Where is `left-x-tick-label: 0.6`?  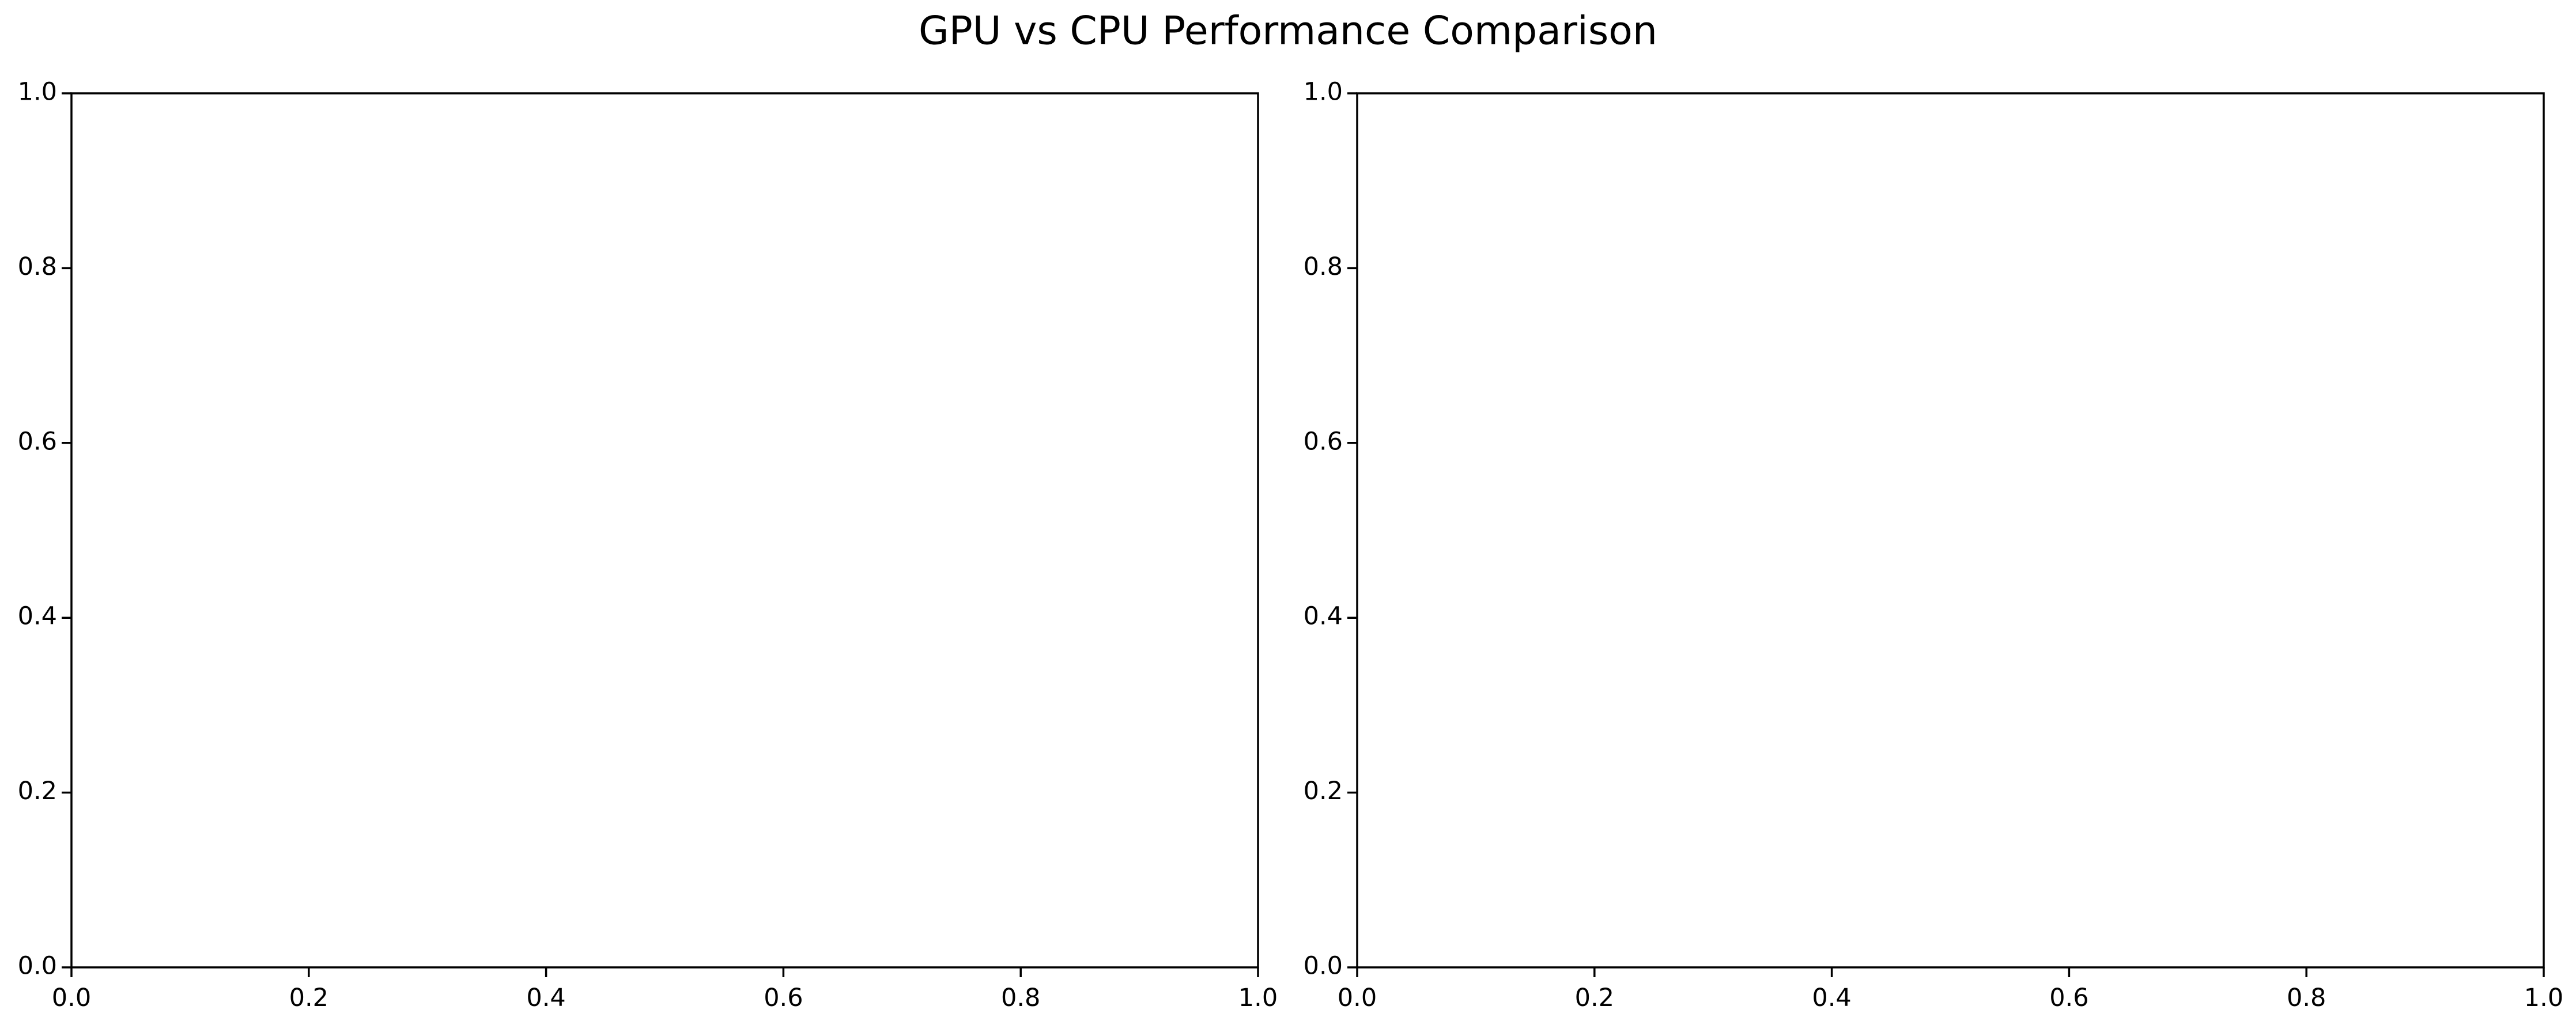 left-x-tick-label: 0.6 is located at coordinates (783, 998).